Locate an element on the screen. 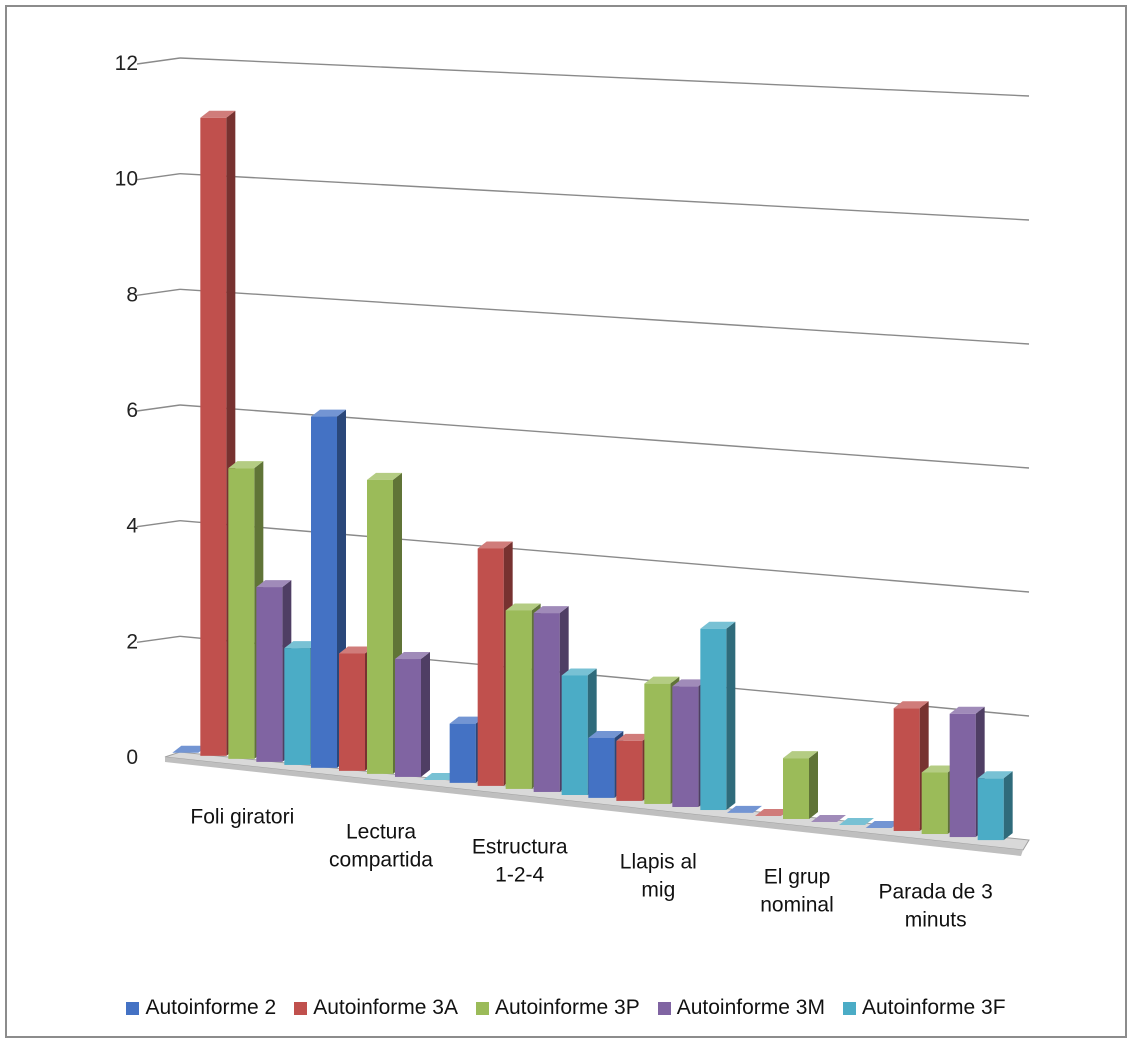 The image size is (1132, 1043). legend-item: Autoinforme 2 is located at coordinates (201, 1008).